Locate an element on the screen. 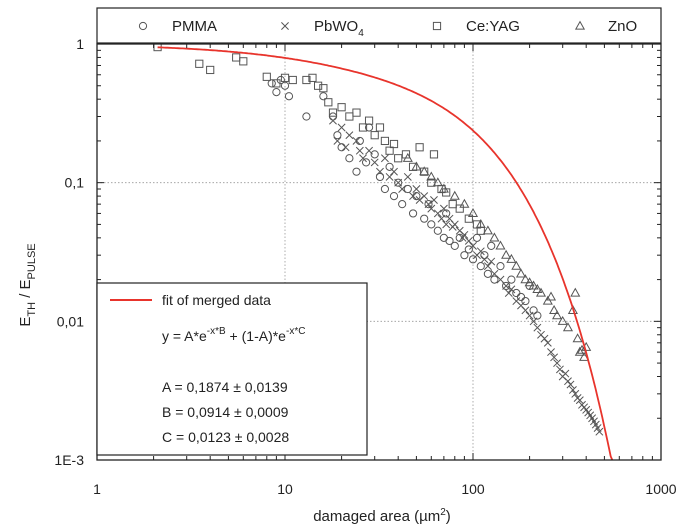  legend-label-ceyag: Ce:YAG is located at coordinates (493, 26).